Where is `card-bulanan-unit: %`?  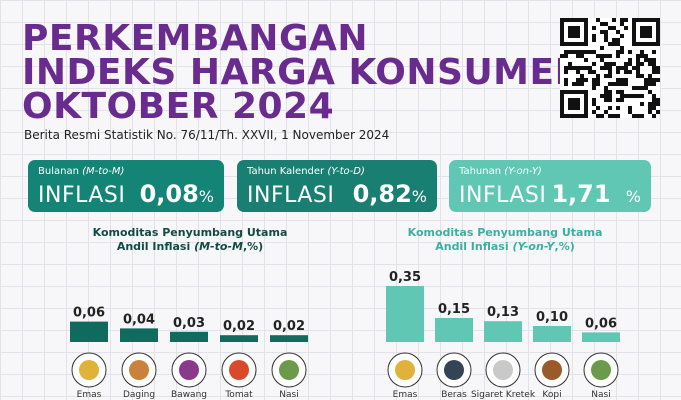 card-bulanan-unit: % is located at coordinates (206, 196).